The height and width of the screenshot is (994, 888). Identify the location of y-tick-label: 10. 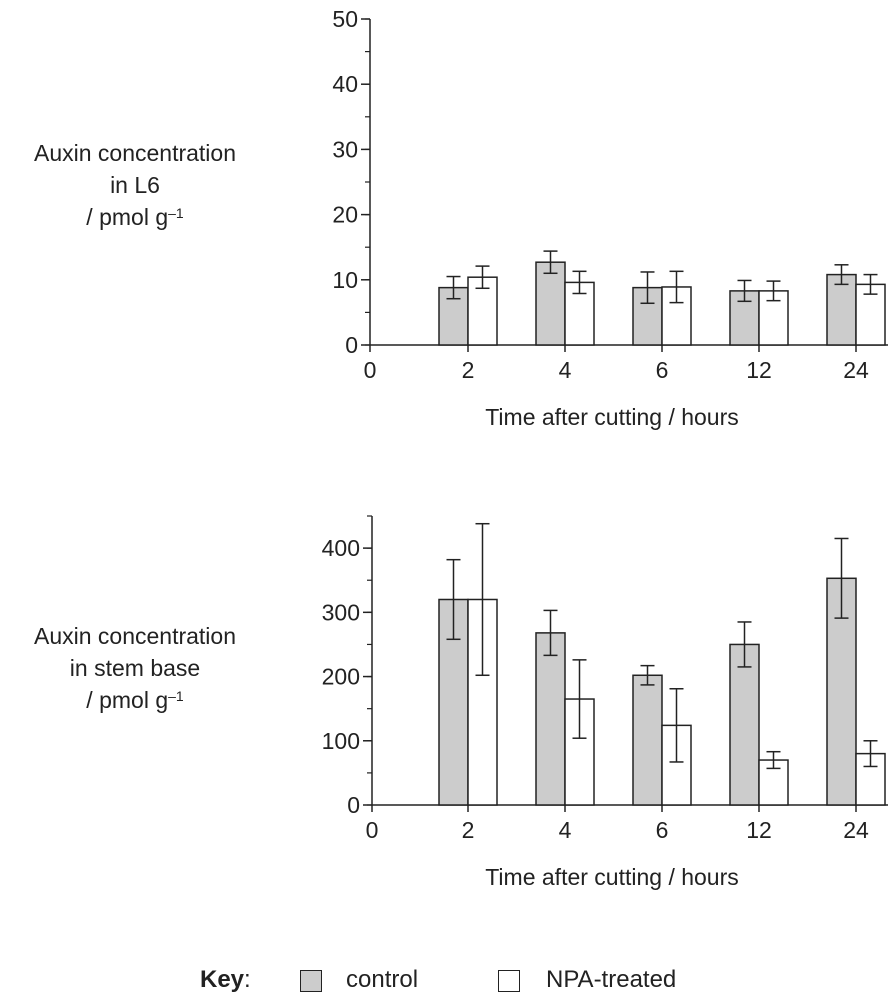
(345, 280).